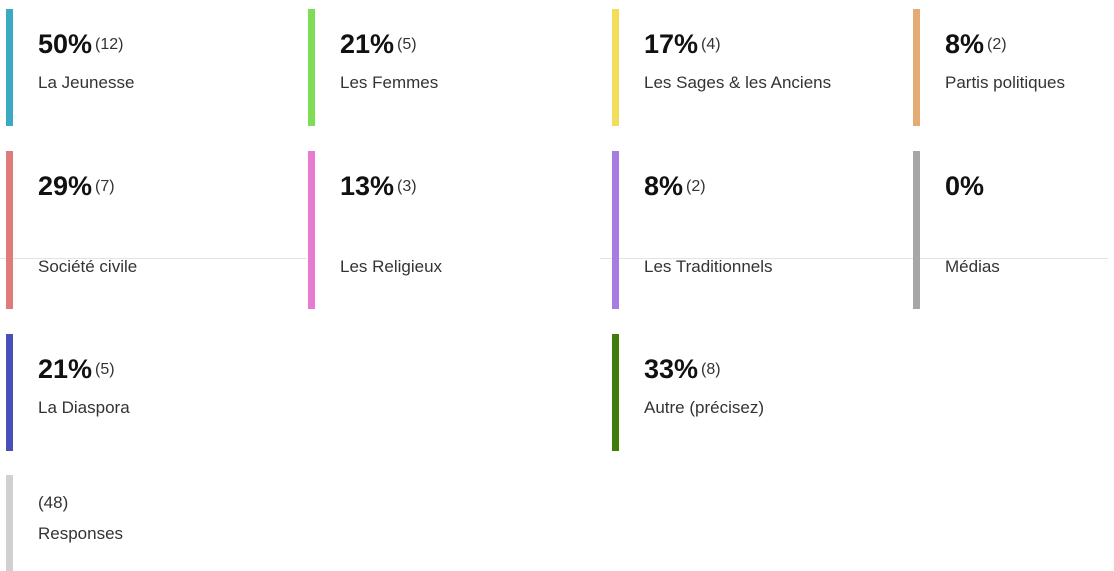  Describe the element at coordinates (109, 44) in the screenshot. I see `count: (12)` at that location.